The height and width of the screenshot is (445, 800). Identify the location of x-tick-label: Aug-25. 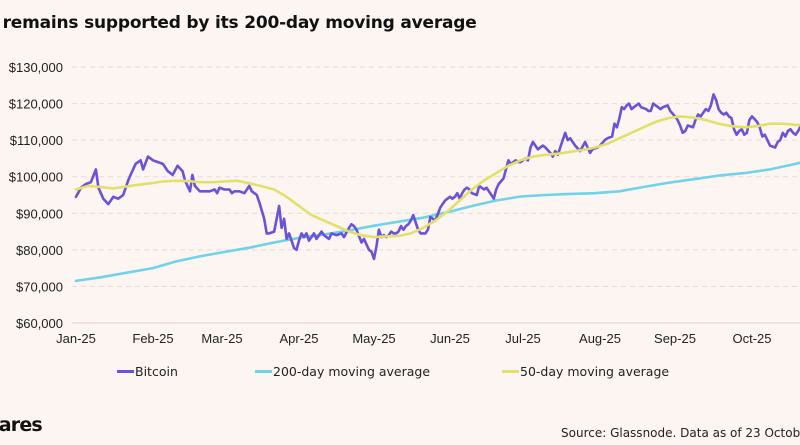
(600, 338).